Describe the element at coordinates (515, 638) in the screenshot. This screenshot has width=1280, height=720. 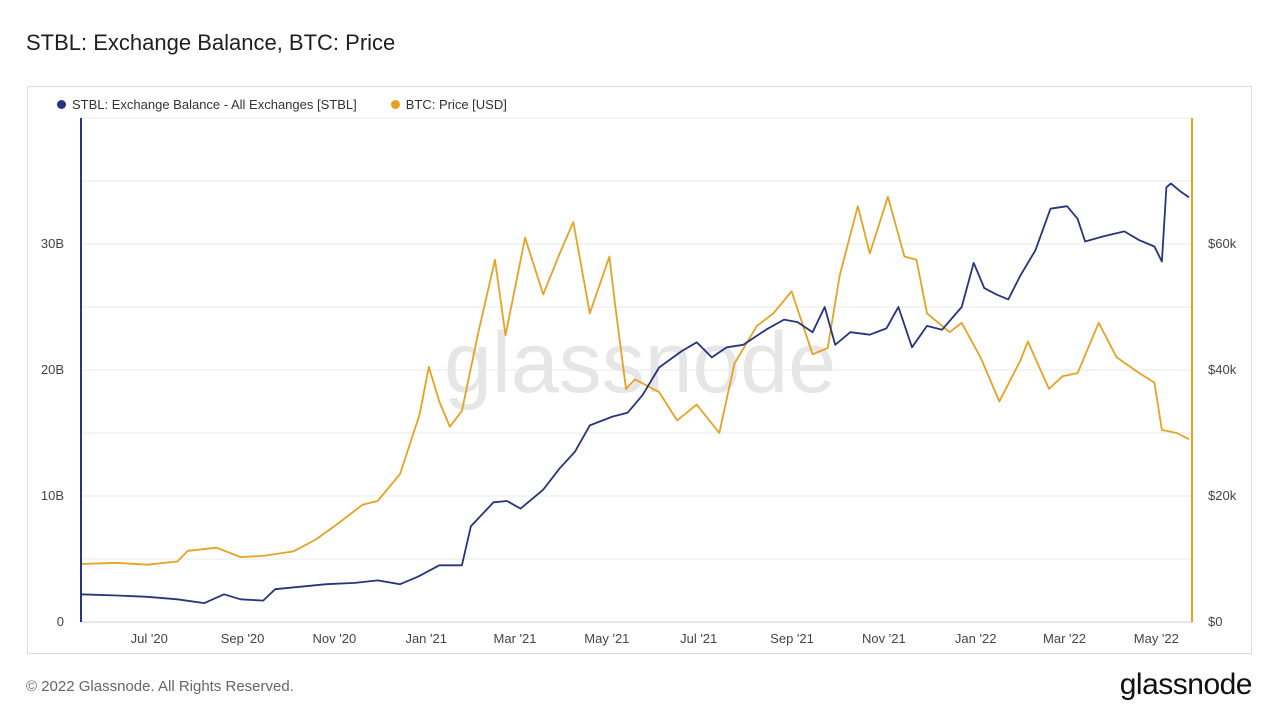
I see `x-tick-label: Mar '21` at that location.